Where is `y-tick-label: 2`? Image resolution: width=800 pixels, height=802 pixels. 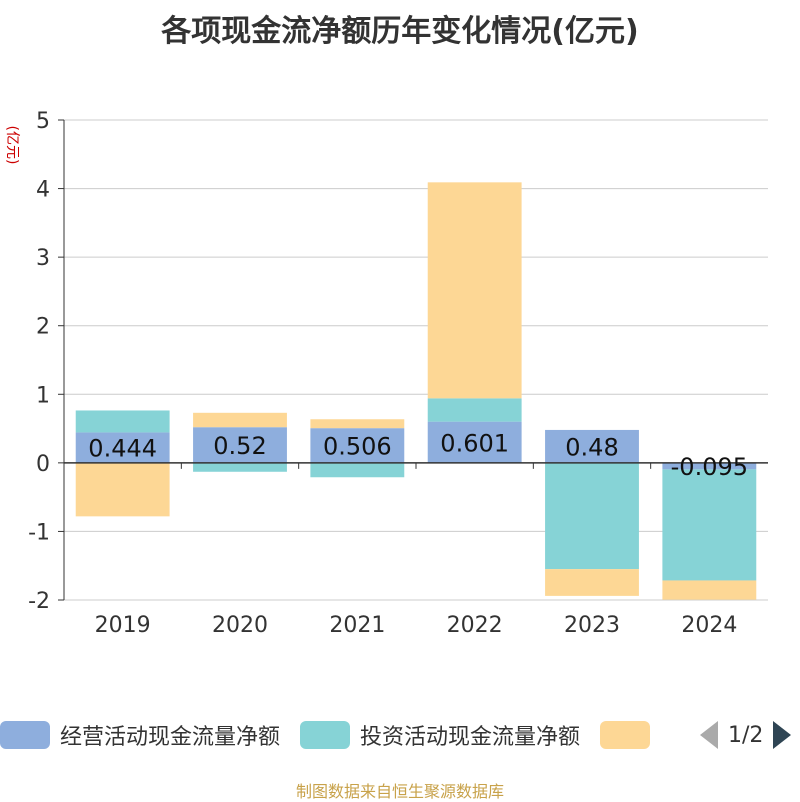
y-tick-label: 2 is located at coordinates (43, 327).